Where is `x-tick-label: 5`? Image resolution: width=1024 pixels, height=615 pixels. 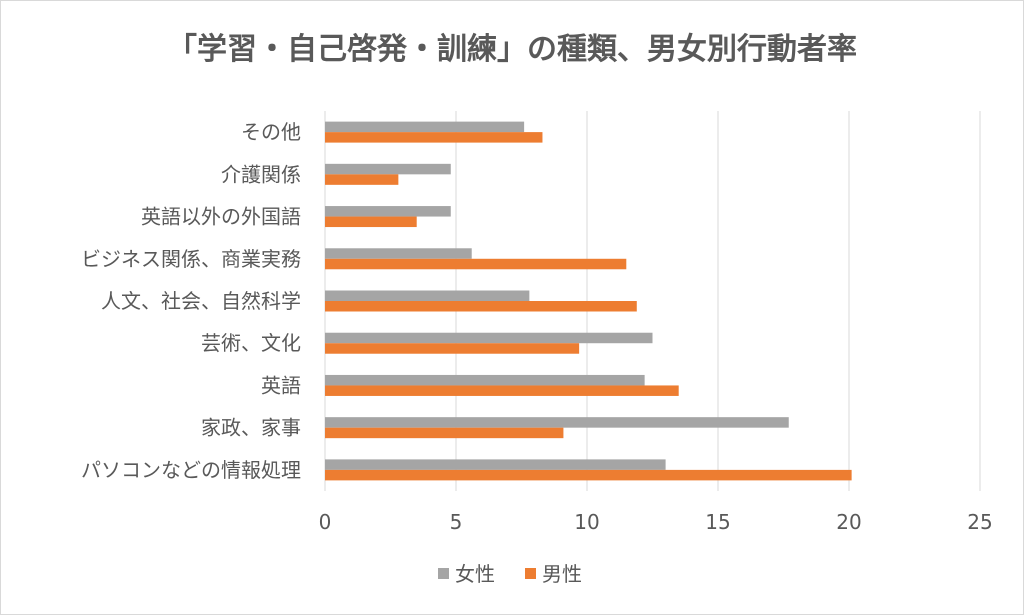 x-tick-label: 5 is located at coordinates (456, 522).